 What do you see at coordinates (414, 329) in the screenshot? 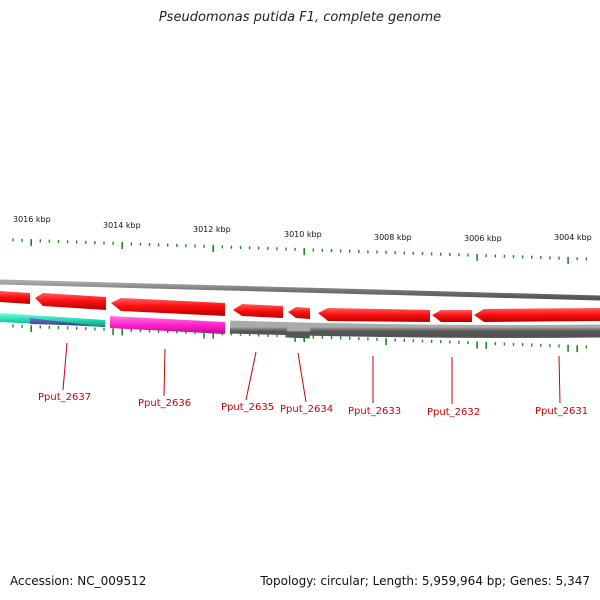
I see `backbone-inner` at bounding box center [414, 329].